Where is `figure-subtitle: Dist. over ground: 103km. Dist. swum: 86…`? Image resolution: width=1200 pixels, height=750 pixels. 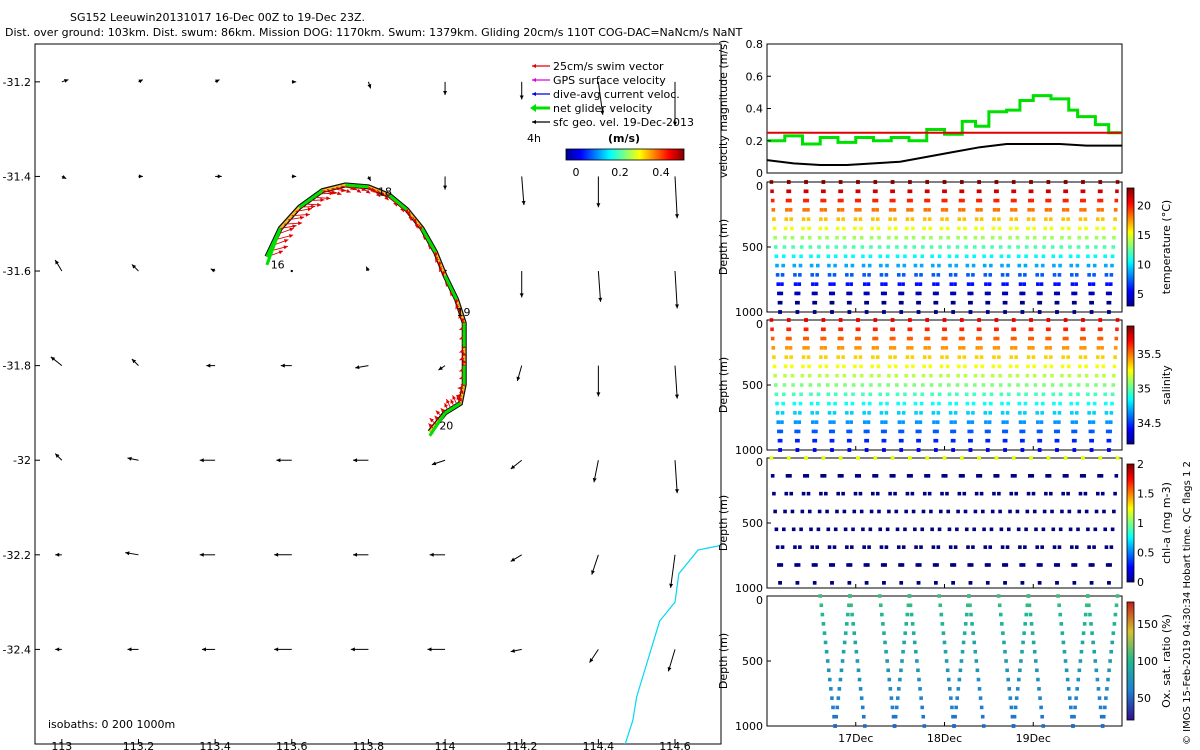
figure-subtitle: Dist. over ground: 103km. Dist. swum: 86… is located at coordinates (374, 32).